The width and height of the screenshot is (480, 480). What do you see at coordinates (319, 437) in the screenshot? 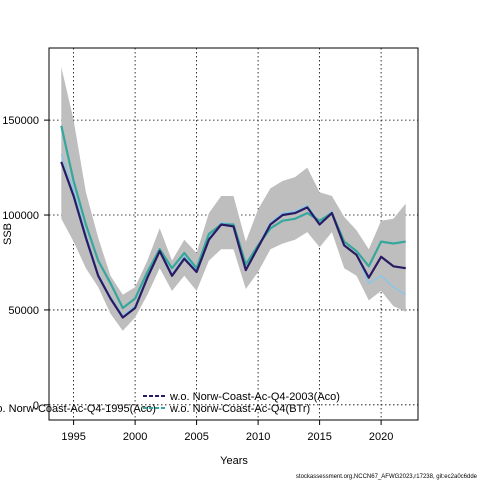
I see `x-tick-label-2015: 2015` at bounding box center [319, 437].